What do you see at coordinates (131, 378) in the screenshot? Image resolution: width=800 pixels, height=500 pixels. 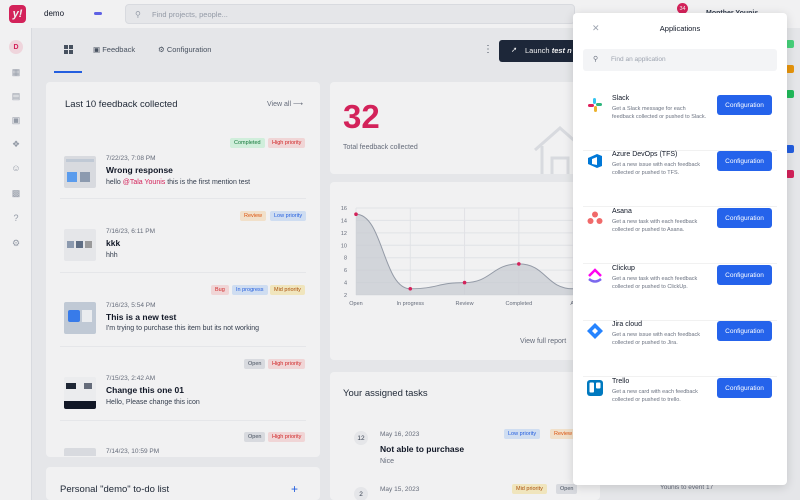 I see `feedback-date: 7/15/23, 2:42 AM` at bounding box center [131, 378].